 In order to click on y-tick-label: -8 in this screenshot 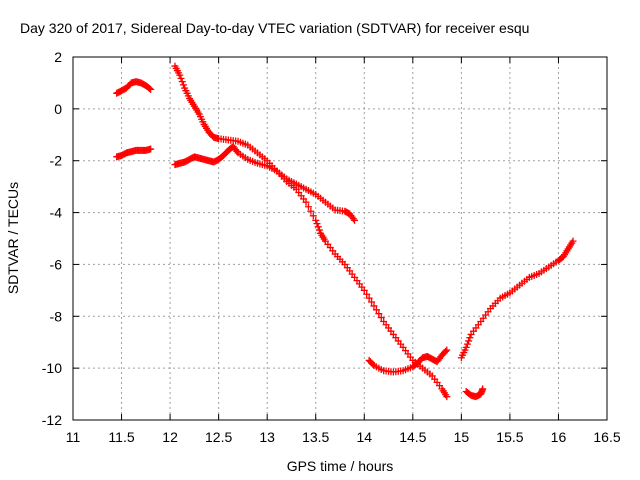, I will do `click(56, 316)`.